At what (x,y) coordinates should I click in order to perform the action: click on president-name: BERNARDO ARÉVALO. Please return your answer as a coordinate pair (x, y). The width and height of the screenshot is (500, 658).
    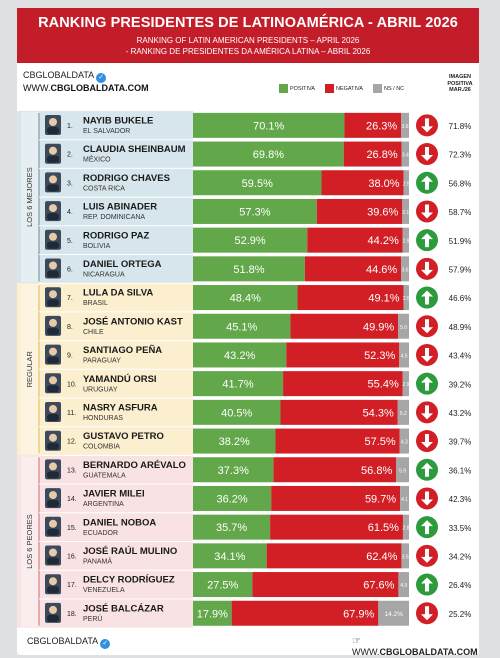
    Looking at the image, I should click on (134, 465).